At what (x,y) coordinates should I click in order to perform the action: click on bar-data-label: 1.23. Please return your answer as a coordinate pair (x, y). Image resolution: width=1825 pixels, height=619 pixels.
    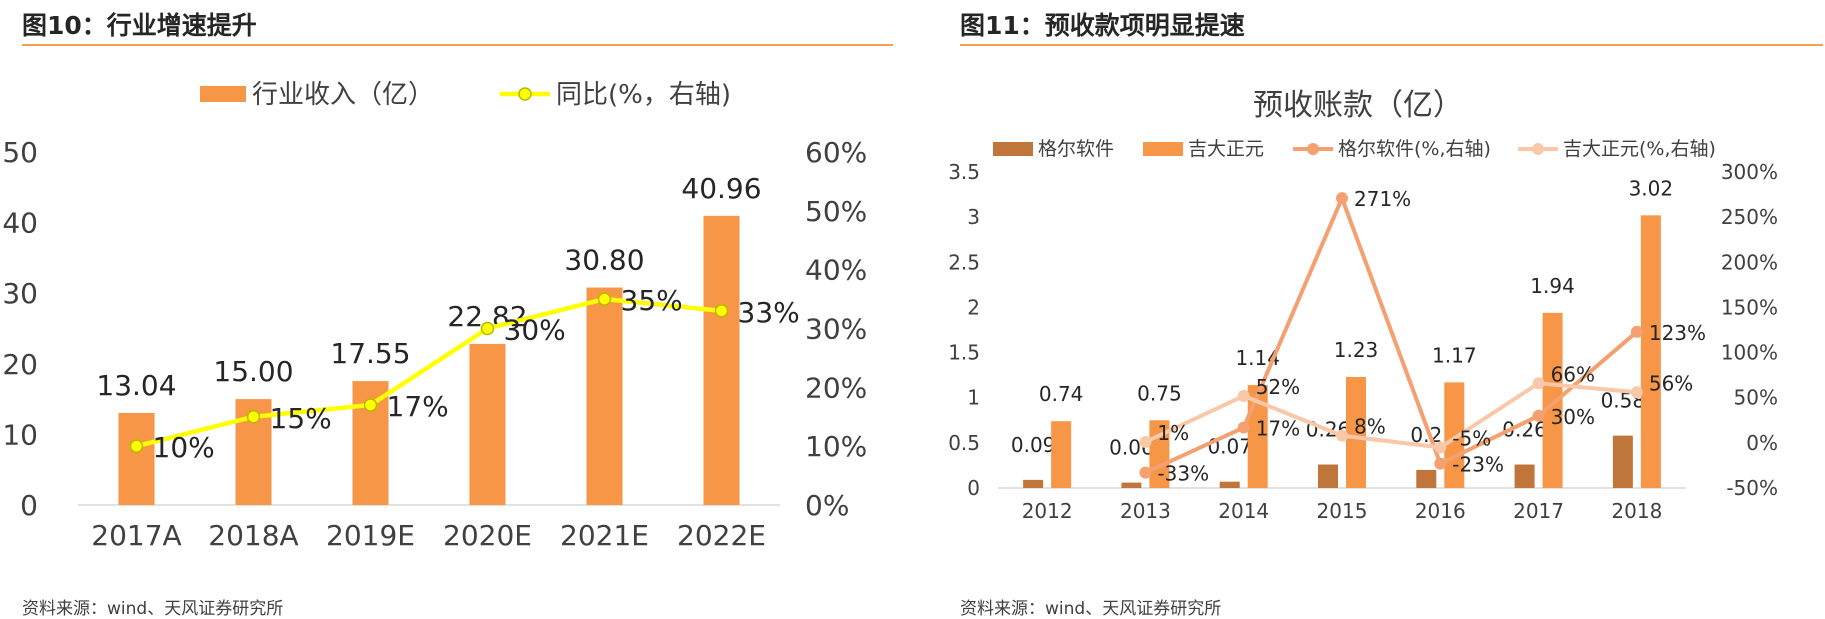
    Looking at the image, I should click on (1356, 350).